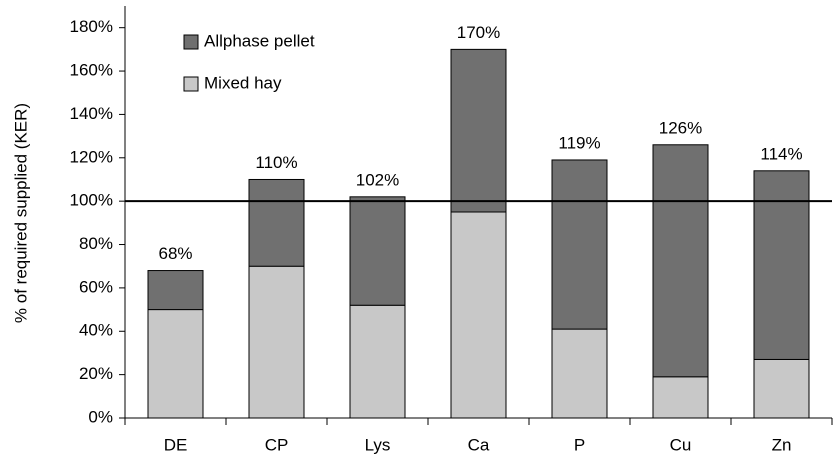 The image size is (833, 466). Describe the element at coordinates (277, 444) in the screenshot. I see `x-tick-label: CP` at that location.